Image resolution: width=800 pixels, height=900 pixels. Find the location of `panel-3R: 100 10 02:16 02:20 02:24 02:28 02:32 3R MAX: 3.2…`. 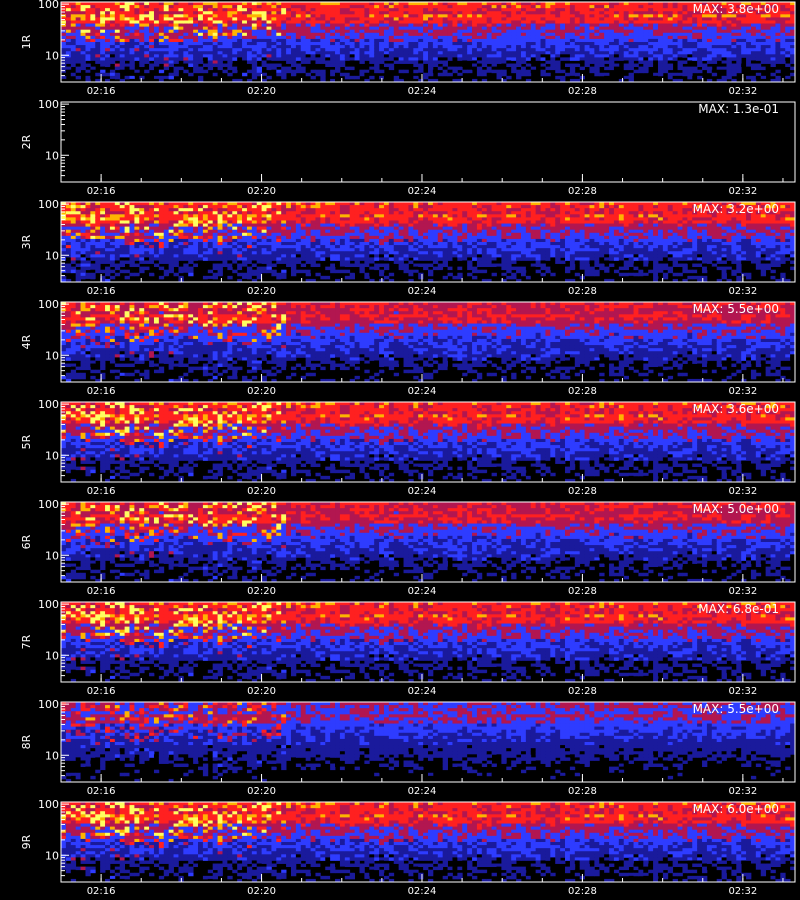

panel-3R: 100 10 02:16 02:20 02:24 02:28 02:32 3R MAX: 3.2… is located at coordinates (408, 247).